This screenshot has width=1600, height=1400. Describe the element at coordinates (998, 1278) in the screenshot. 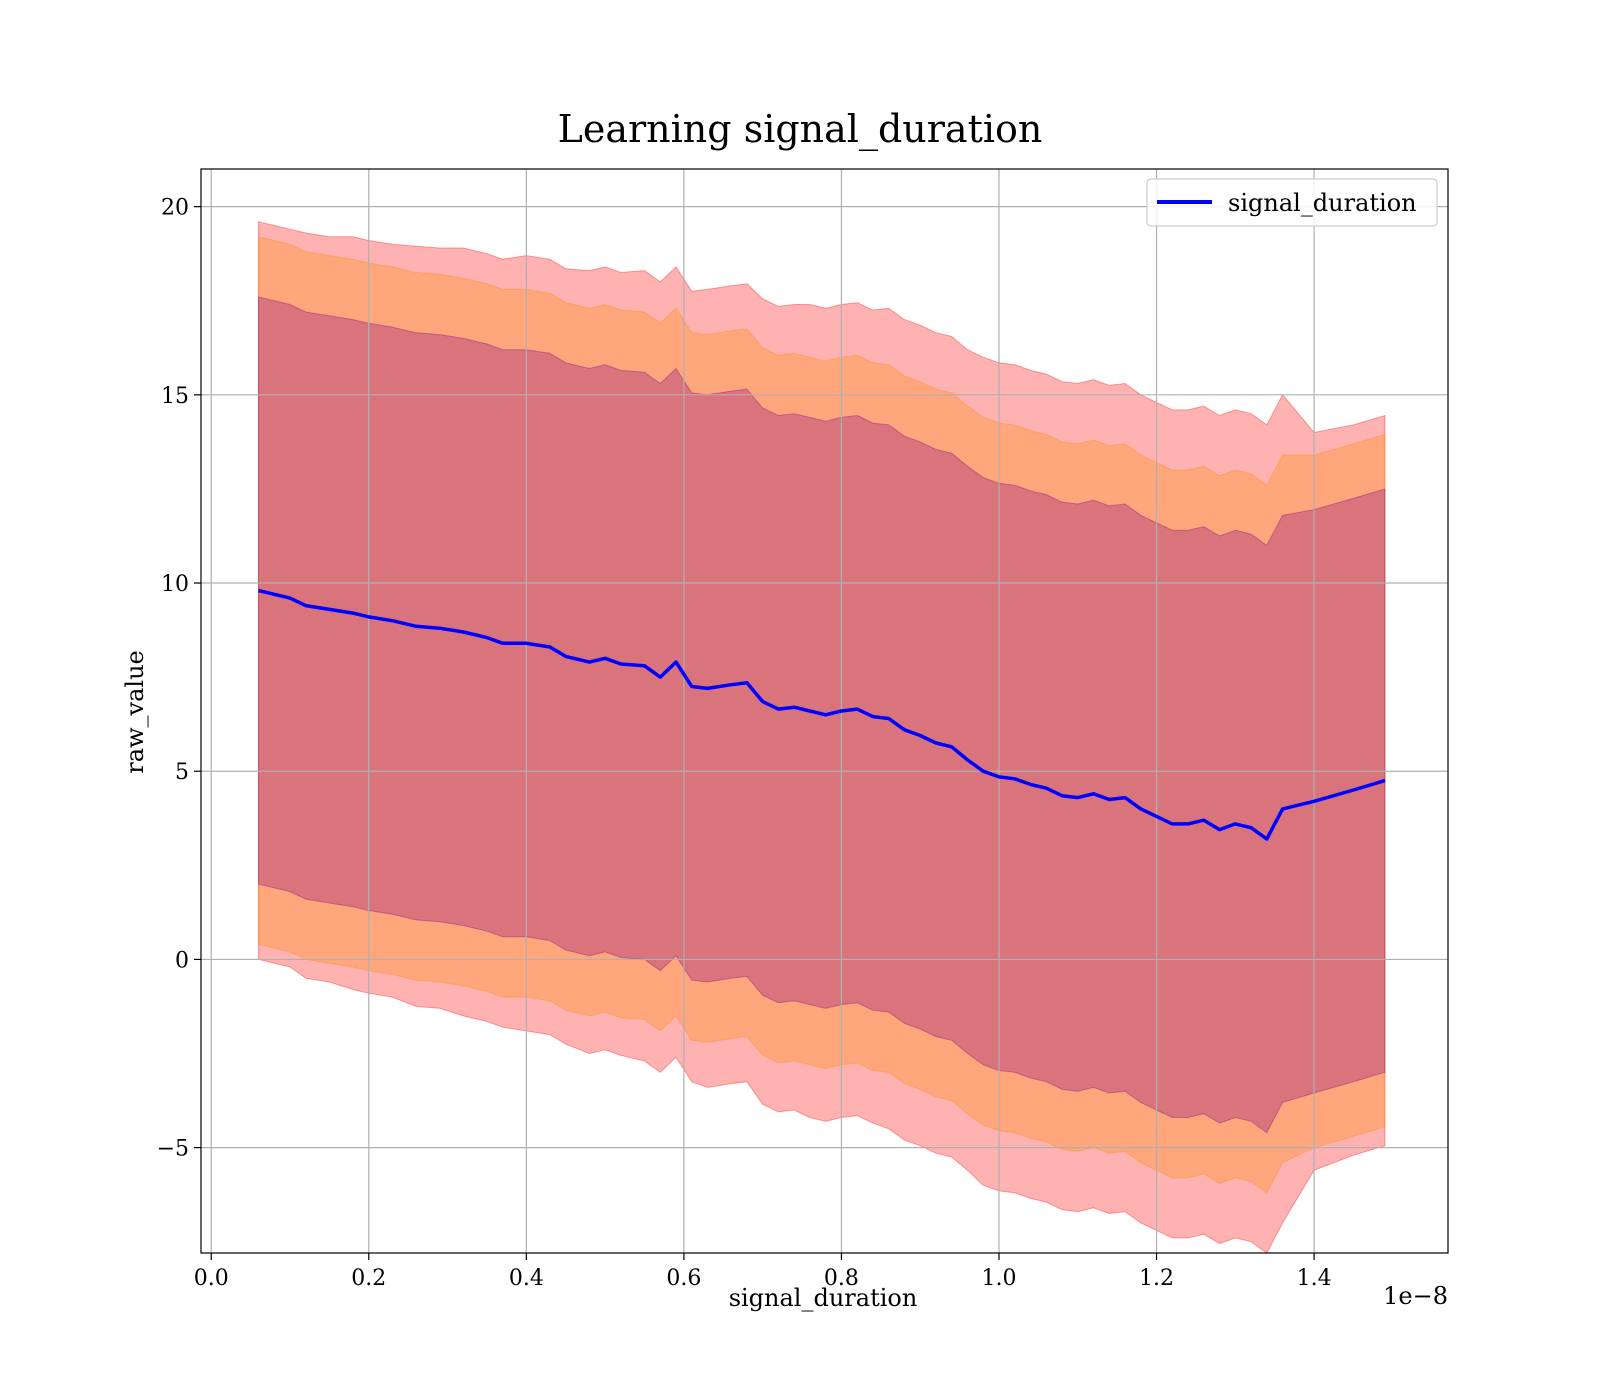

I see `x-tick-label: 1.0` at that location.